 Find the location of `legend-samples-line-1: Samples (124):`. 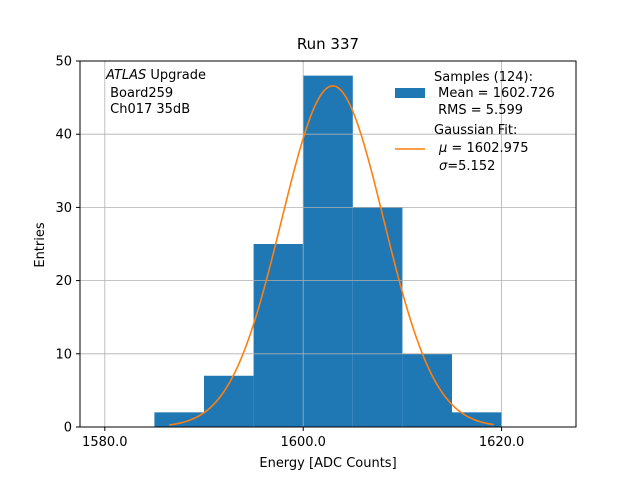

legend-samples-line-1: Samples (124): is located at coordinates (483, 77).